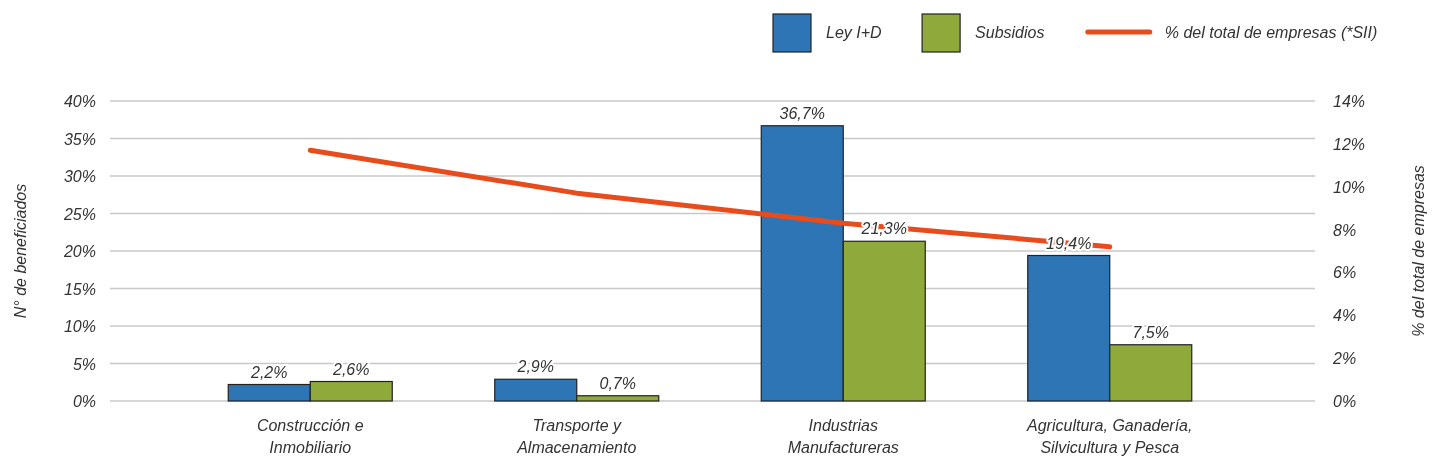 The width and height of the screenshot is (1452, 460). I want to click on data-label: 2,6%, so click(351, 369).